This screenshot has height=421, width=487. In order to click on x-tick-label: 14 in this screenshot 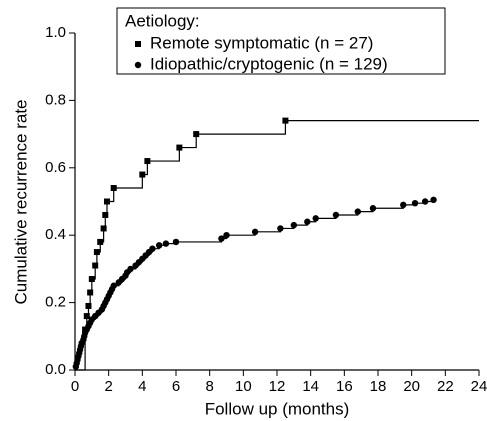, I will do `click(310, 386)`.